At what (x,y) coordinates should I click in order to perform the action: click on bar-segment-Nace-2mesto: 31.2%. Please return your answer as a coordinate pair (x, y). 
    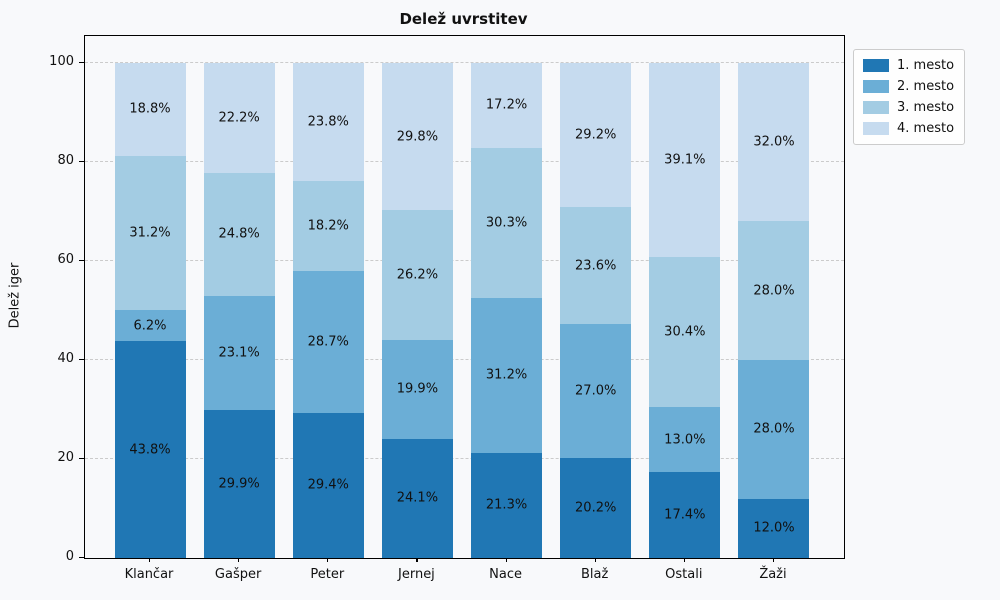
    Looking at the image, I should click on (507, 375).